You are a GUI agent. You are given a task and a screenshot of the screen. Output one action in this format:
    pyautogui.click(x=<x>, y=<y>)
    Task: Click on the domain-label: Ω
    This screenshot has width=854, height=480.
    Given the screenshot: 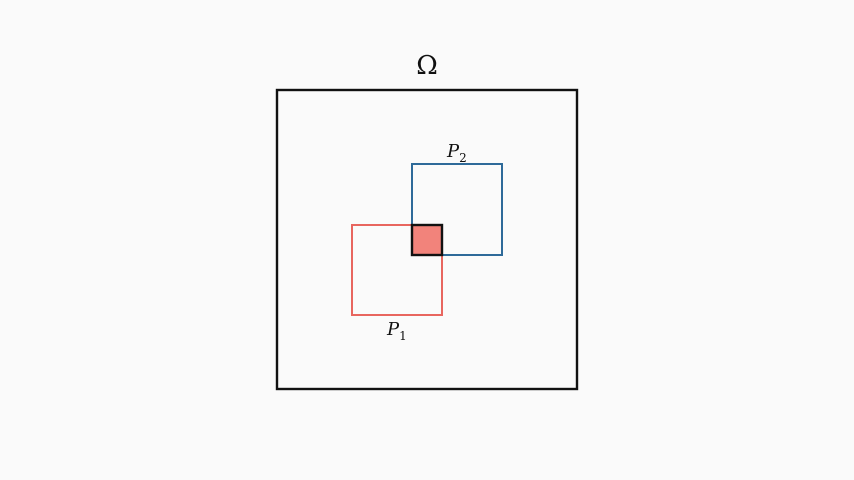 What is the action you would take?
    pyautogui.click(x=427, y=66)
    